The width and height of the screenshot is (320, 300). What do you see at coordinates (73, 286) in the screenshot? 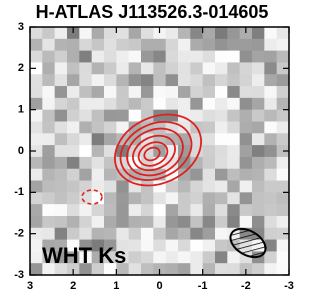
I see `x-tick-label: 2` at bounding box center [73, 286].